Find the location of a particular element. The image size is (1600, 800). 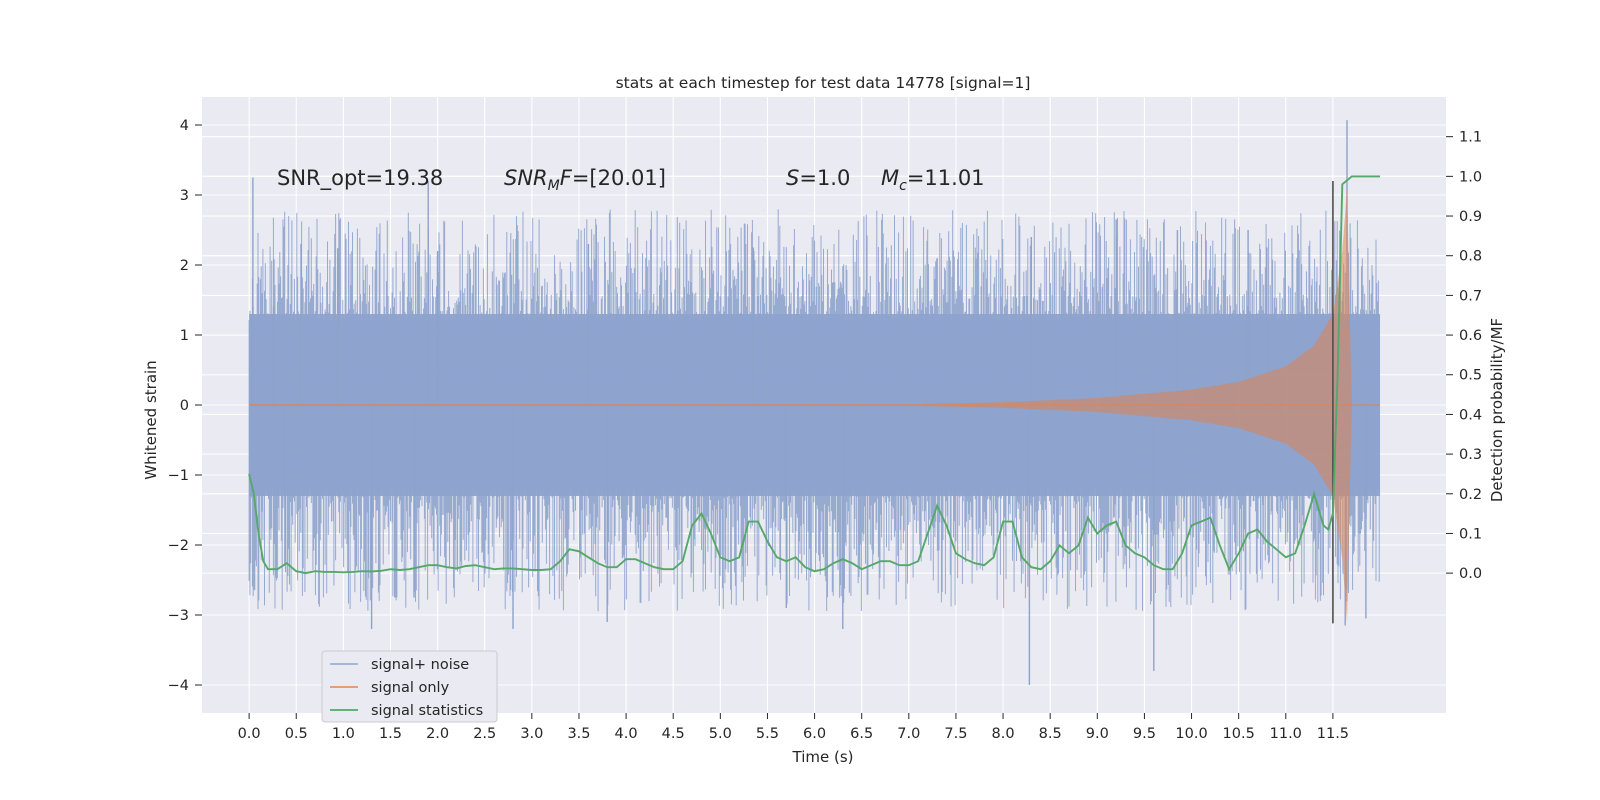

y-right-tick-label: 0.3 is located at coordinates (1470, 455).